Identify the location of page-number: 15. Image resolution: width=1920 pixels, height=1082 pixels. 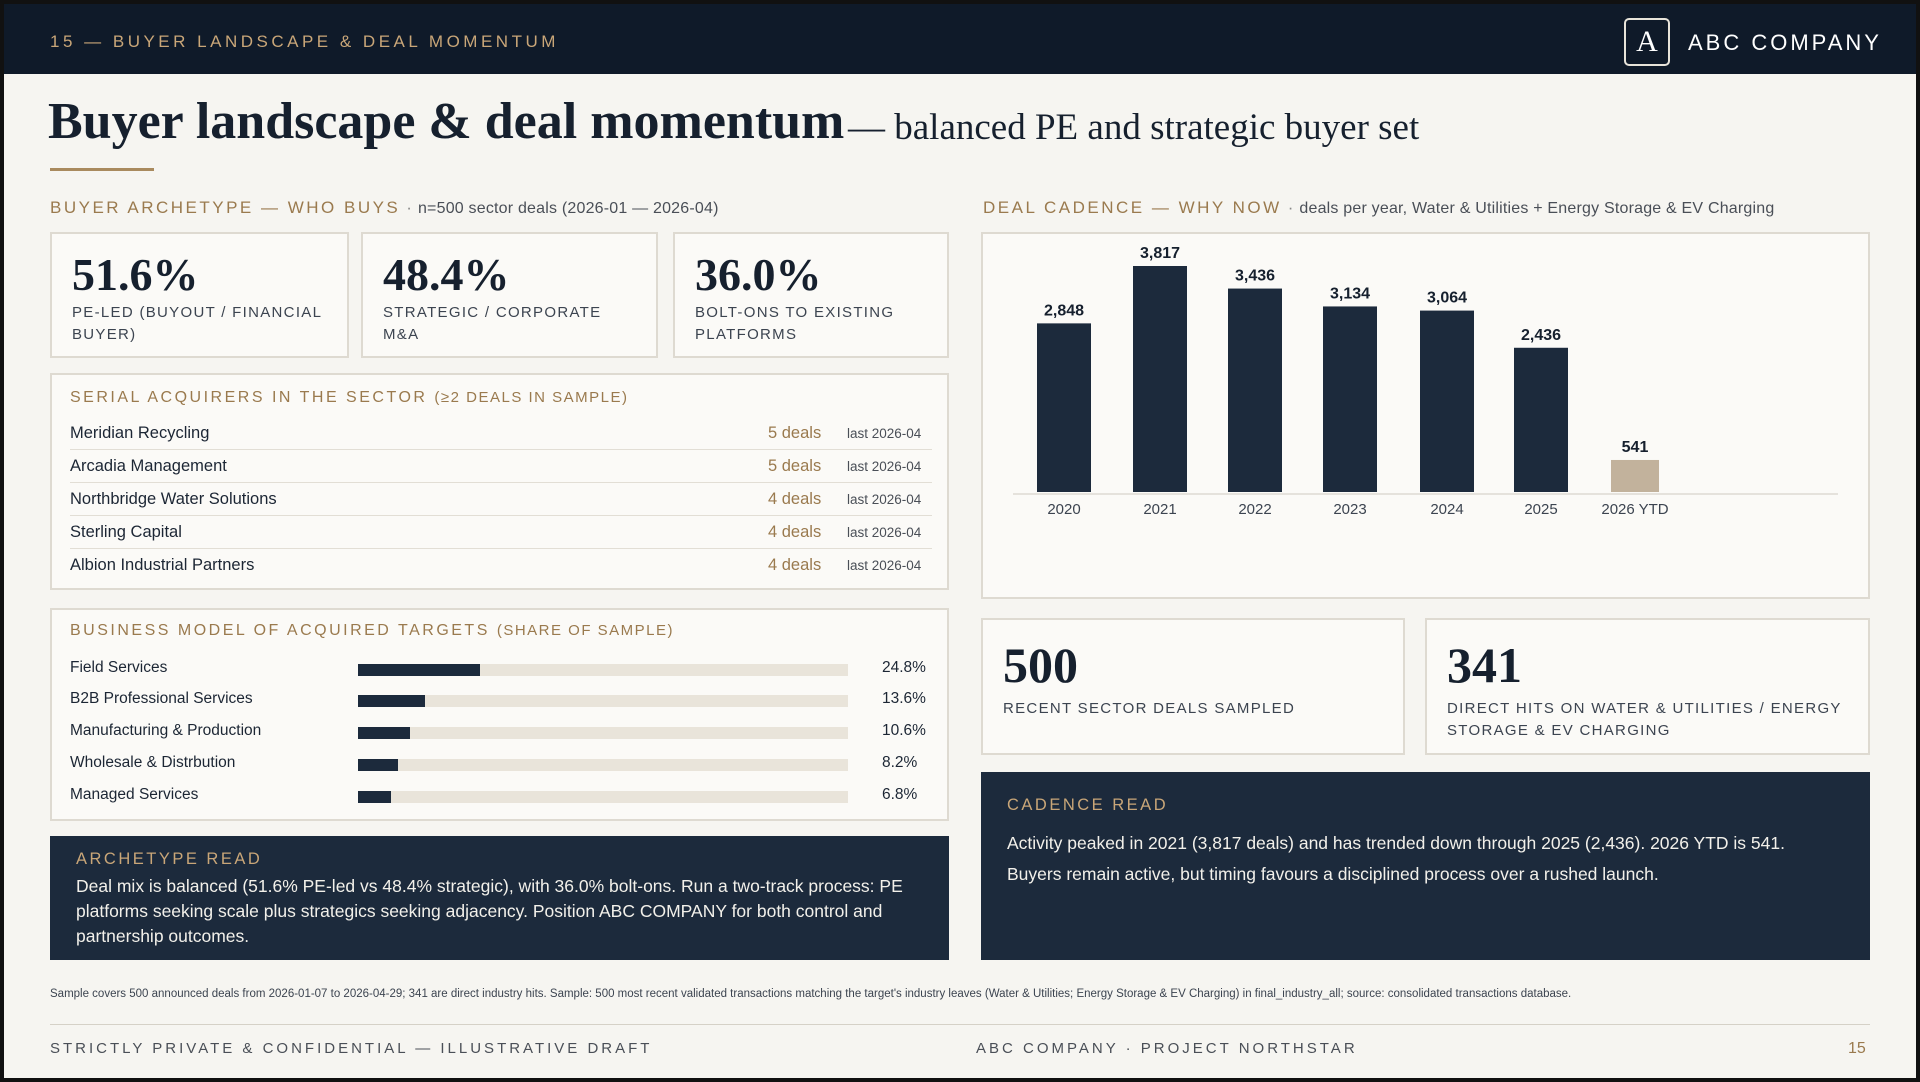
(1857, 1048).